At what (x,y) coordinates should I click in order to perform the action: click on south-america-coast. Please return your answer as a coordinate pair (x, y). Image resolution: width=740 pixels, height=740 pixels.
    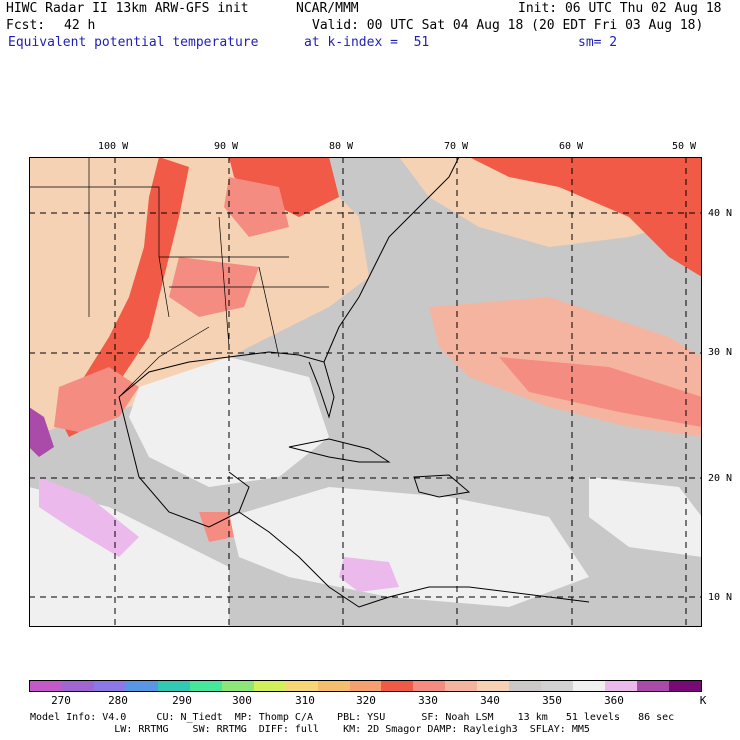
    Looking at the image, I should click on (489, 594).